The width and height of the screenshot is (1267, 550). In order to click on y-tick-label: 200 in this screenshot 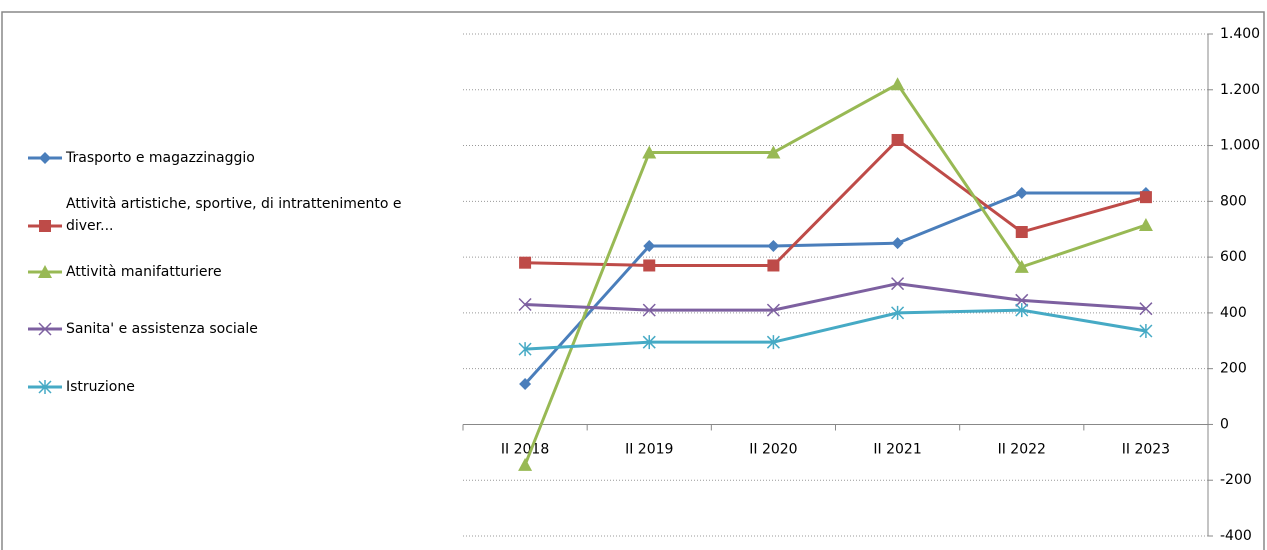, I will do `click(1233, 369)`.